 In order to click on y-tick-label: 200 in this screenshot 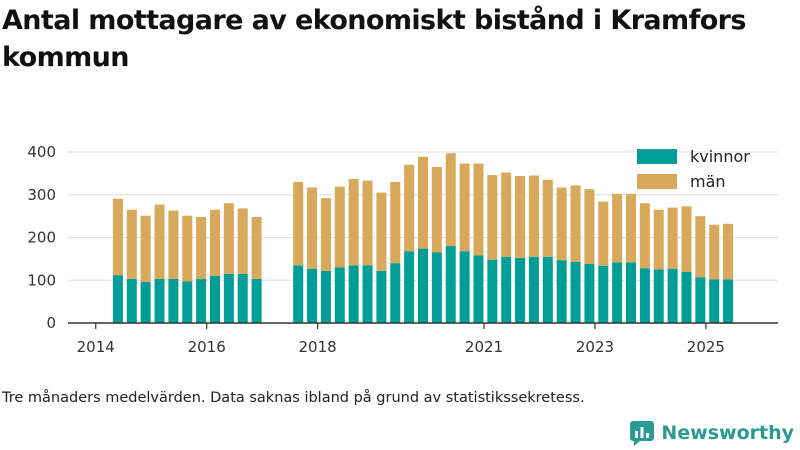, I will do `click(41, 238)`.